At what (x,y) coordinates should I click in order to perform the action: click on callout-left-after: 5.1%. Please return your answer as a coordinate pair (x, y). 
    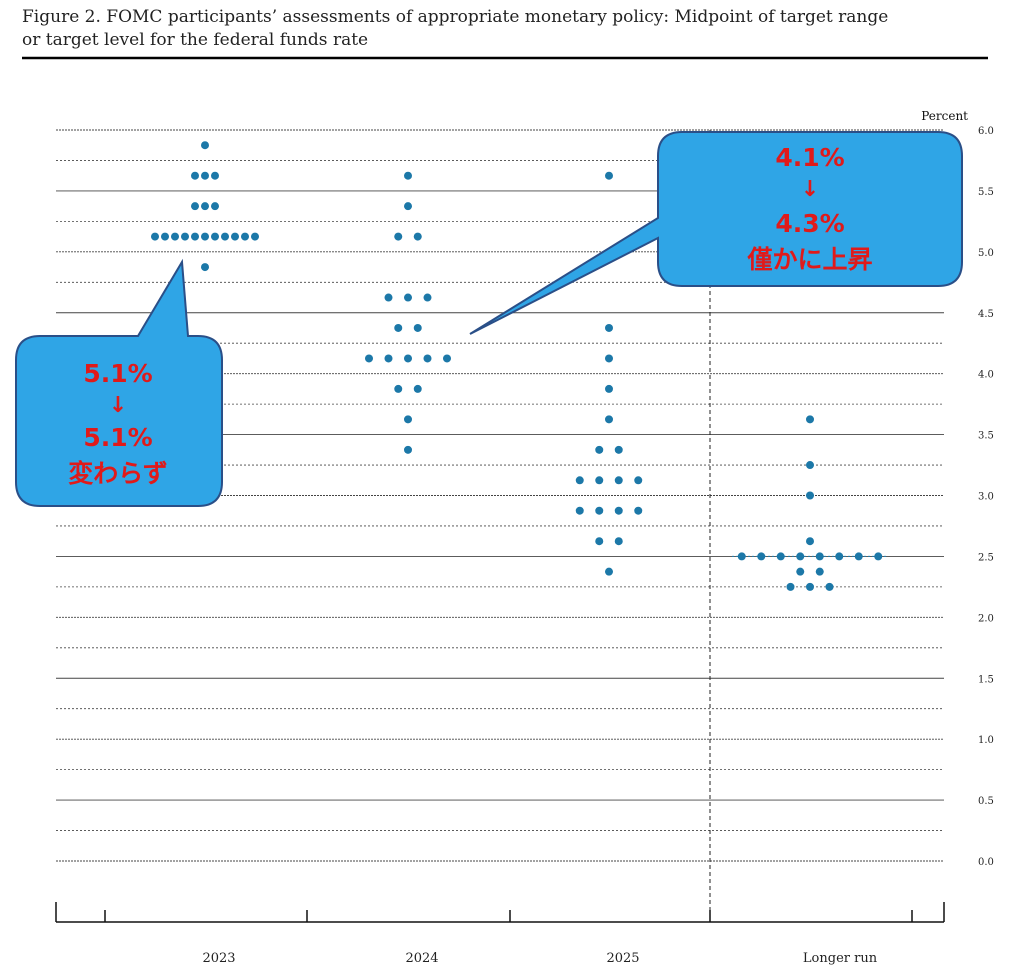
    Looking at the image, I should click on (117, 437).